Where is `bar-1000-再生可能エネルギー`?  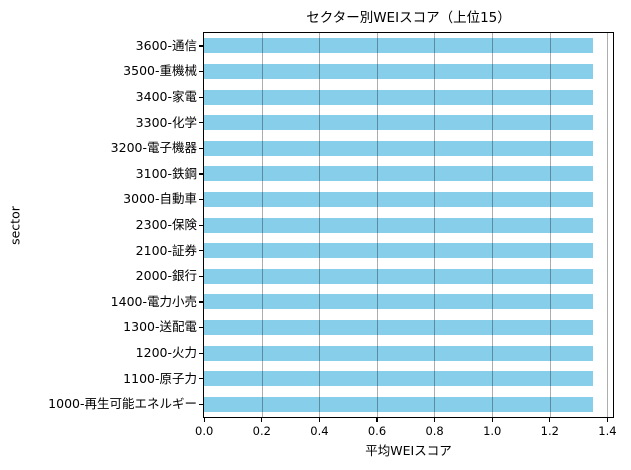
bar-1000-再生可能エネルギー is located at coordinates (398, 404).